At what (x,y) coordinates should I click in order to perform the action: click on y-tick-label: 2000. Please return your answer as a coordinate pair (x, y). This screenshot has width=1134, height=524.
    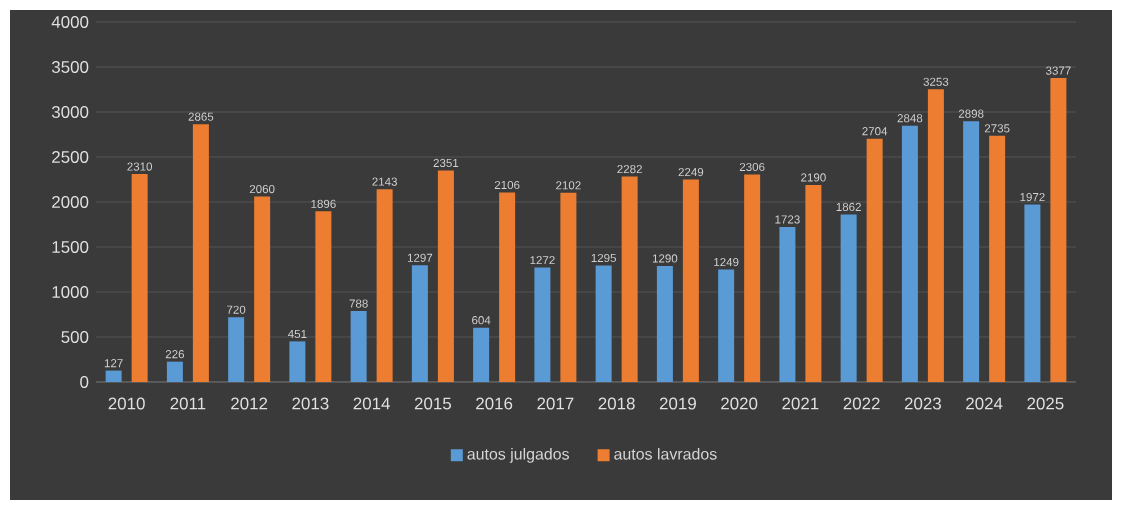
    Looking at the image, I should click on (70, 202).